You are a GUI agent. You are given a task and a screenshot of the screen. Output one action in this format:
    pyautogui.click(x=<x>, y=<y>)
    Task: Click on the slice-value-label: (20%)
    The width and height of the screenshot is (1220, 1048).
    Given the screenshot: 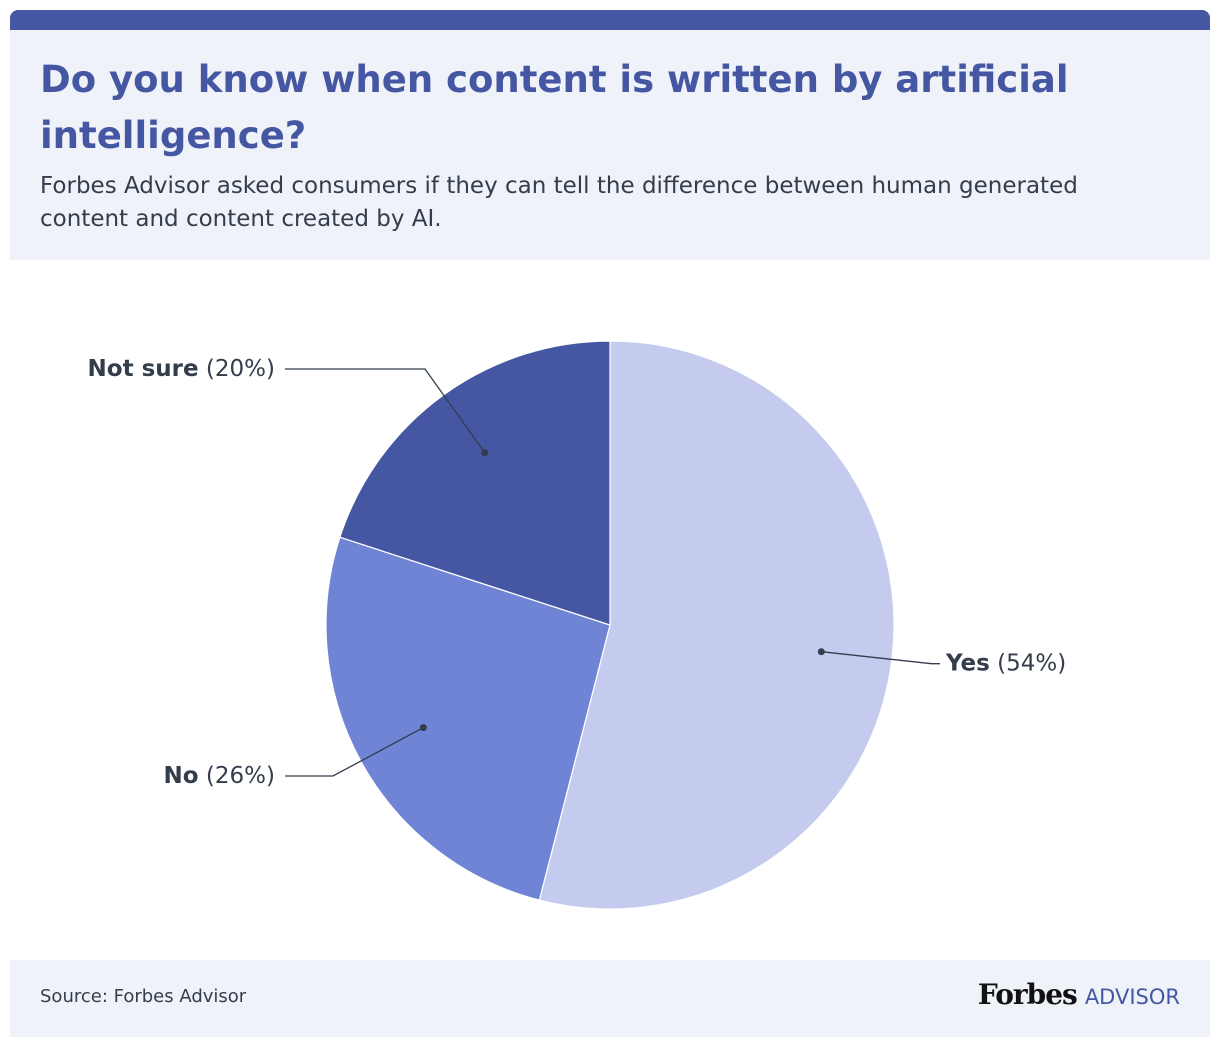 What is the action you would take?
    pyautogui.click(x=240, y=369)
    